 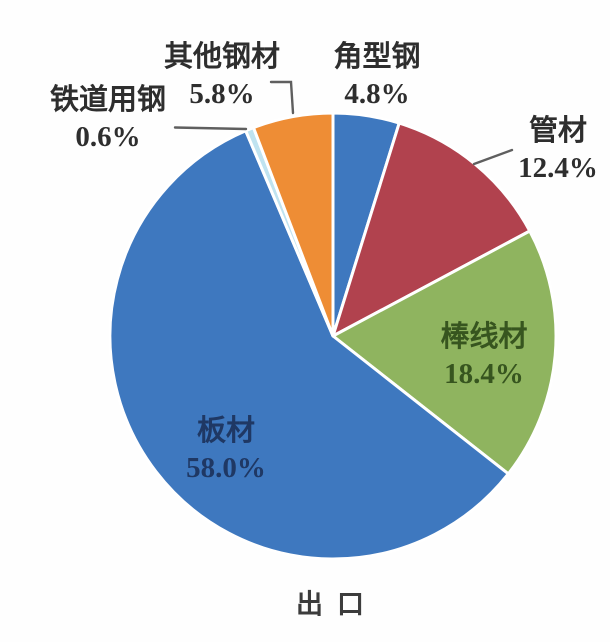 I want to click on label-angle-steel: 角型钢 4.8%, so click(x=376, y=76).